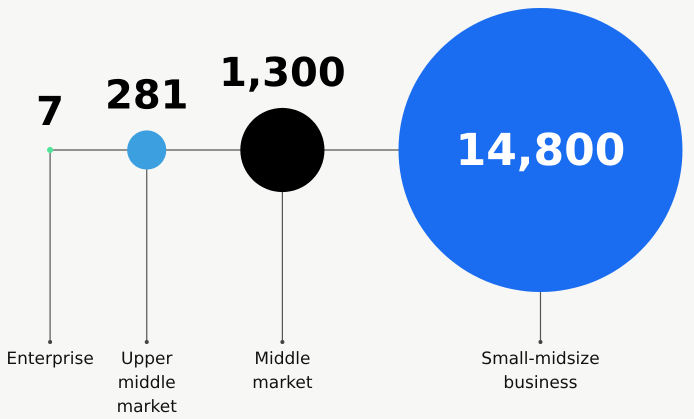  I want to click on data-label: 14,800, so click(541, 150).